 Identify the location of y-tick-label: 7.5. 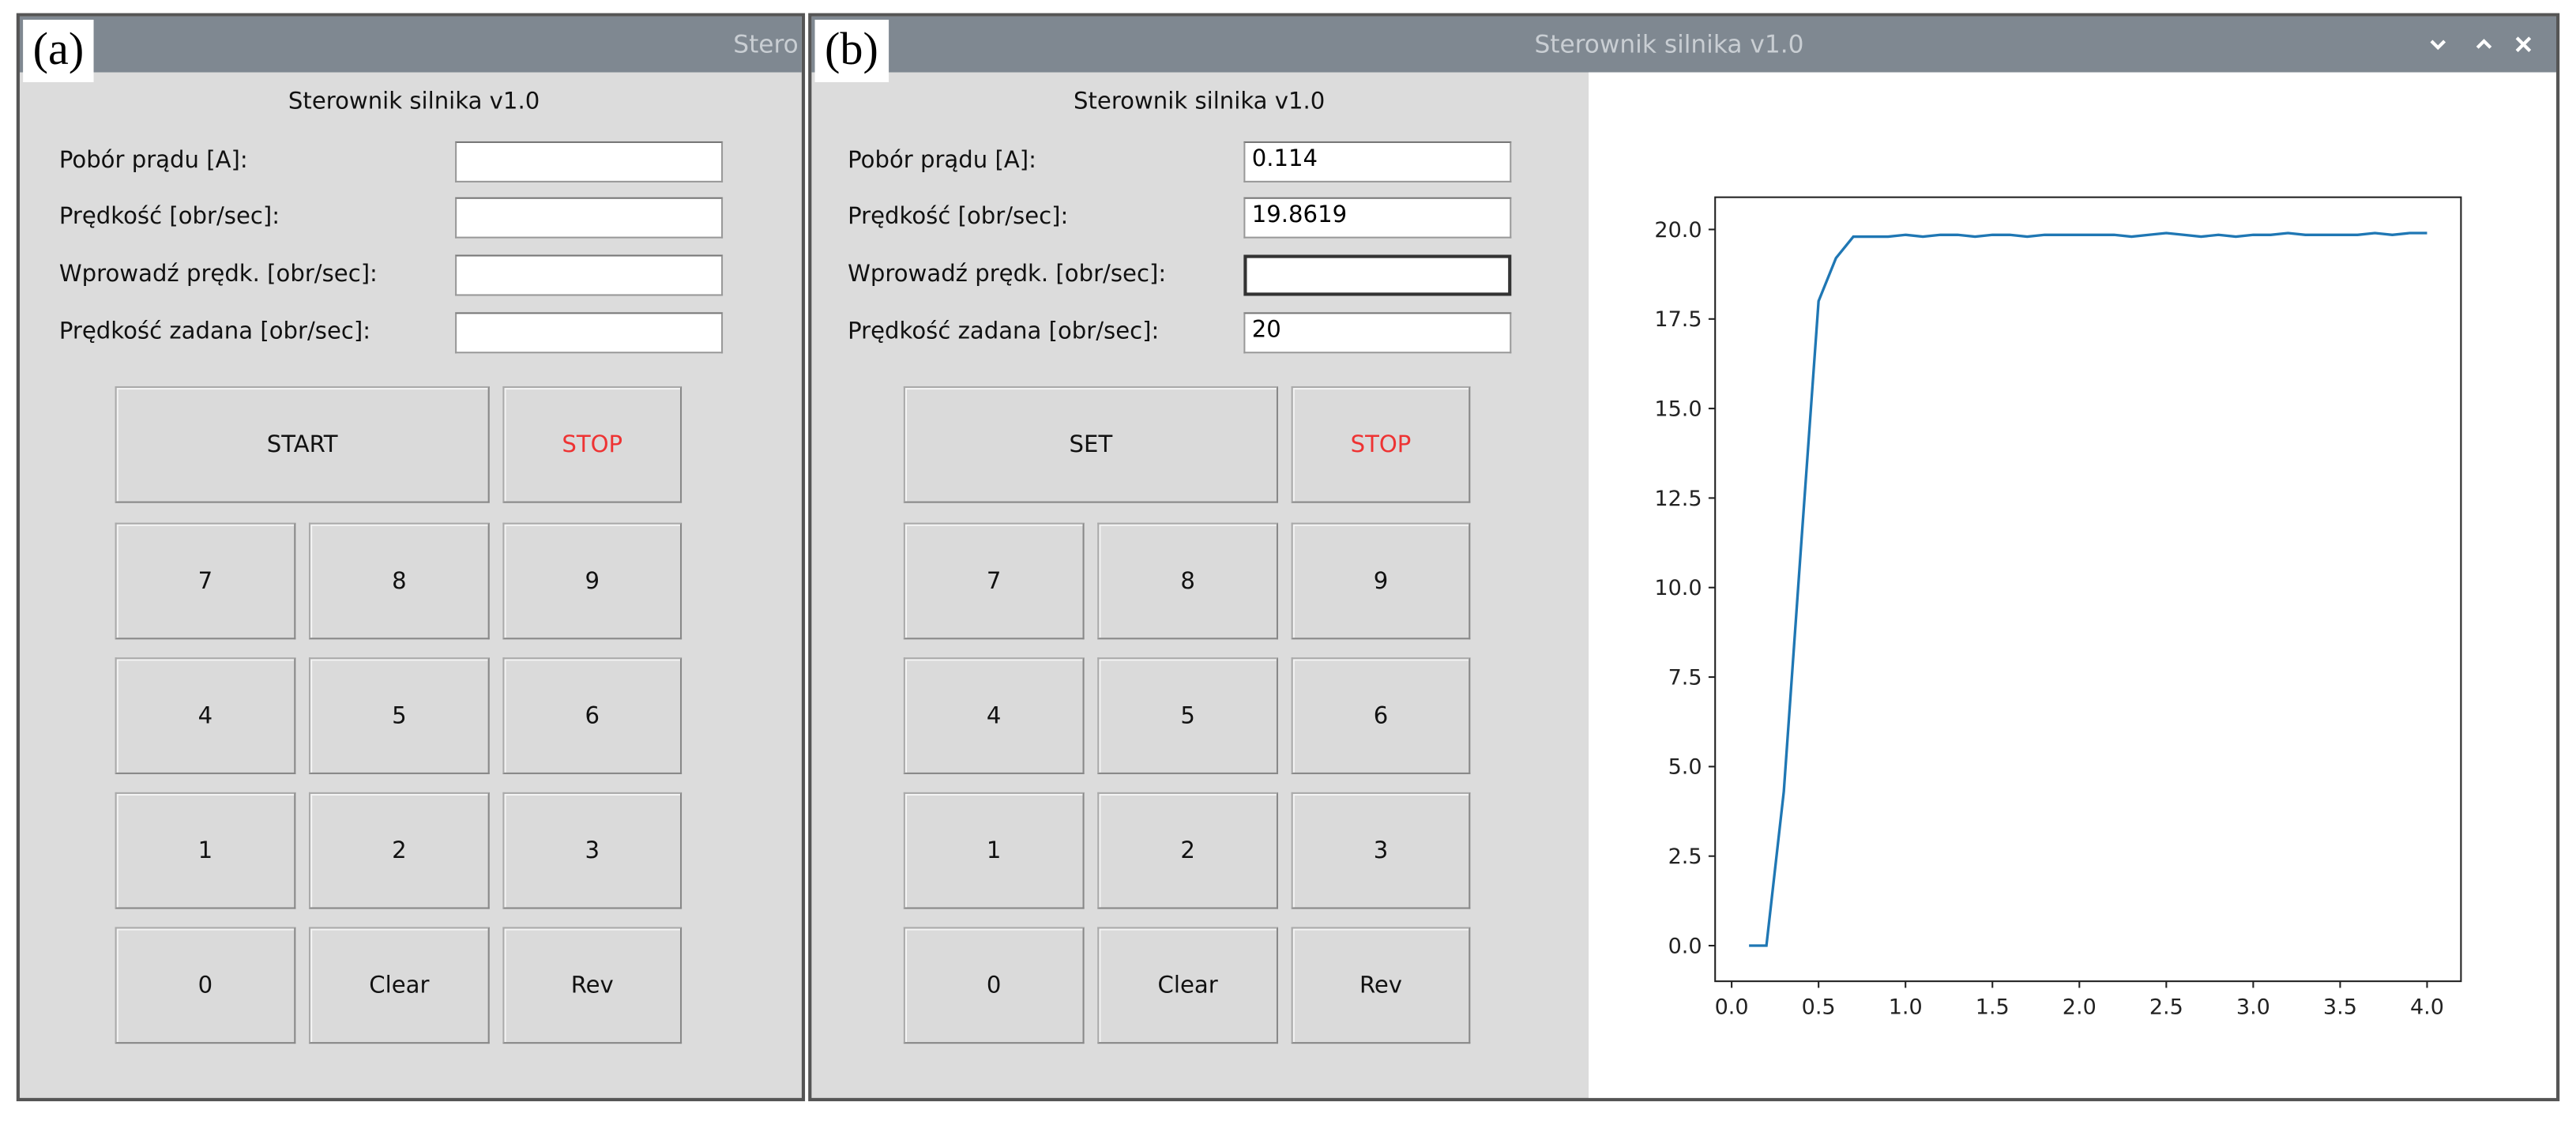
(1685, 677).